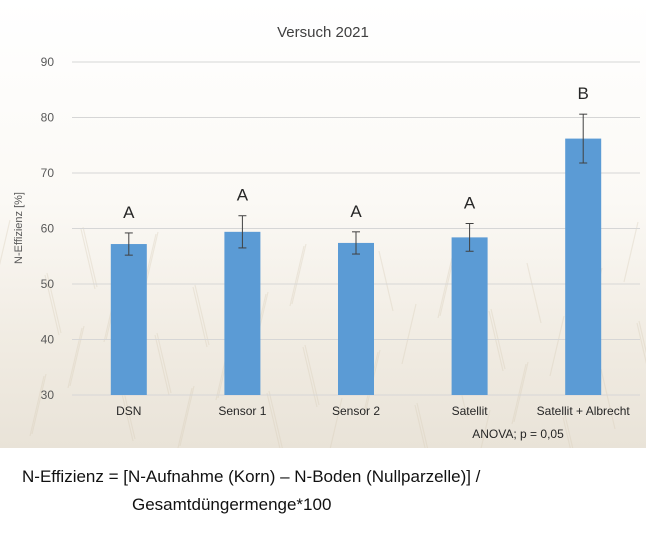  I want to click on significance-group-label: B, so click(583, 93).